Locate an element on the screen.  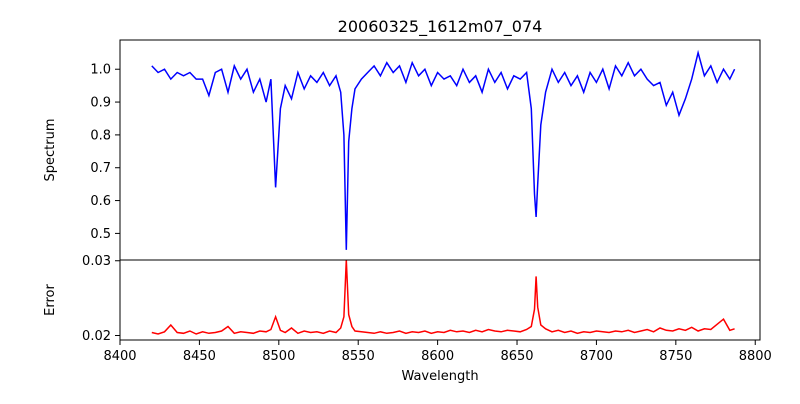
y-tick-label: 0.6 is located at coordinates (100, 201).